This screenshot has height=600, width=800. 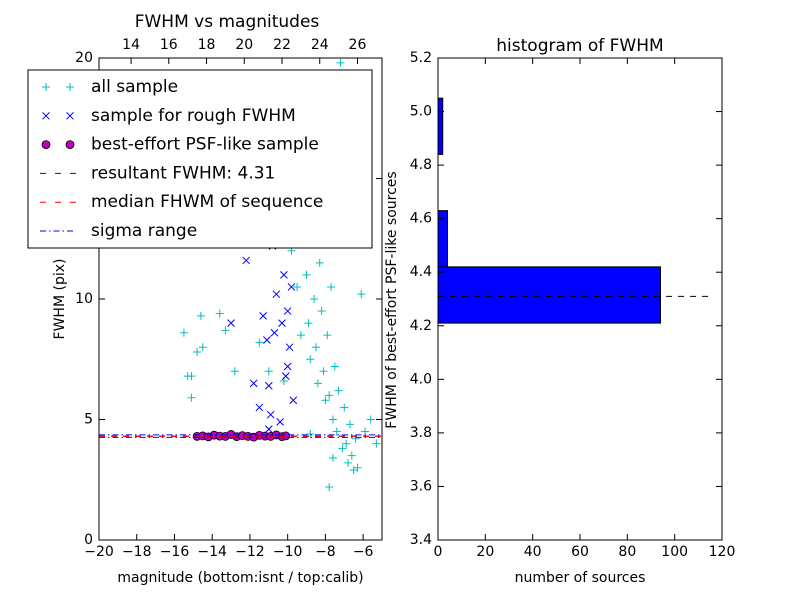 What do you see at coordinates (99, 552) in the screenshot?
I see `x-tick-label: −20` at bounding box center [99, 552].